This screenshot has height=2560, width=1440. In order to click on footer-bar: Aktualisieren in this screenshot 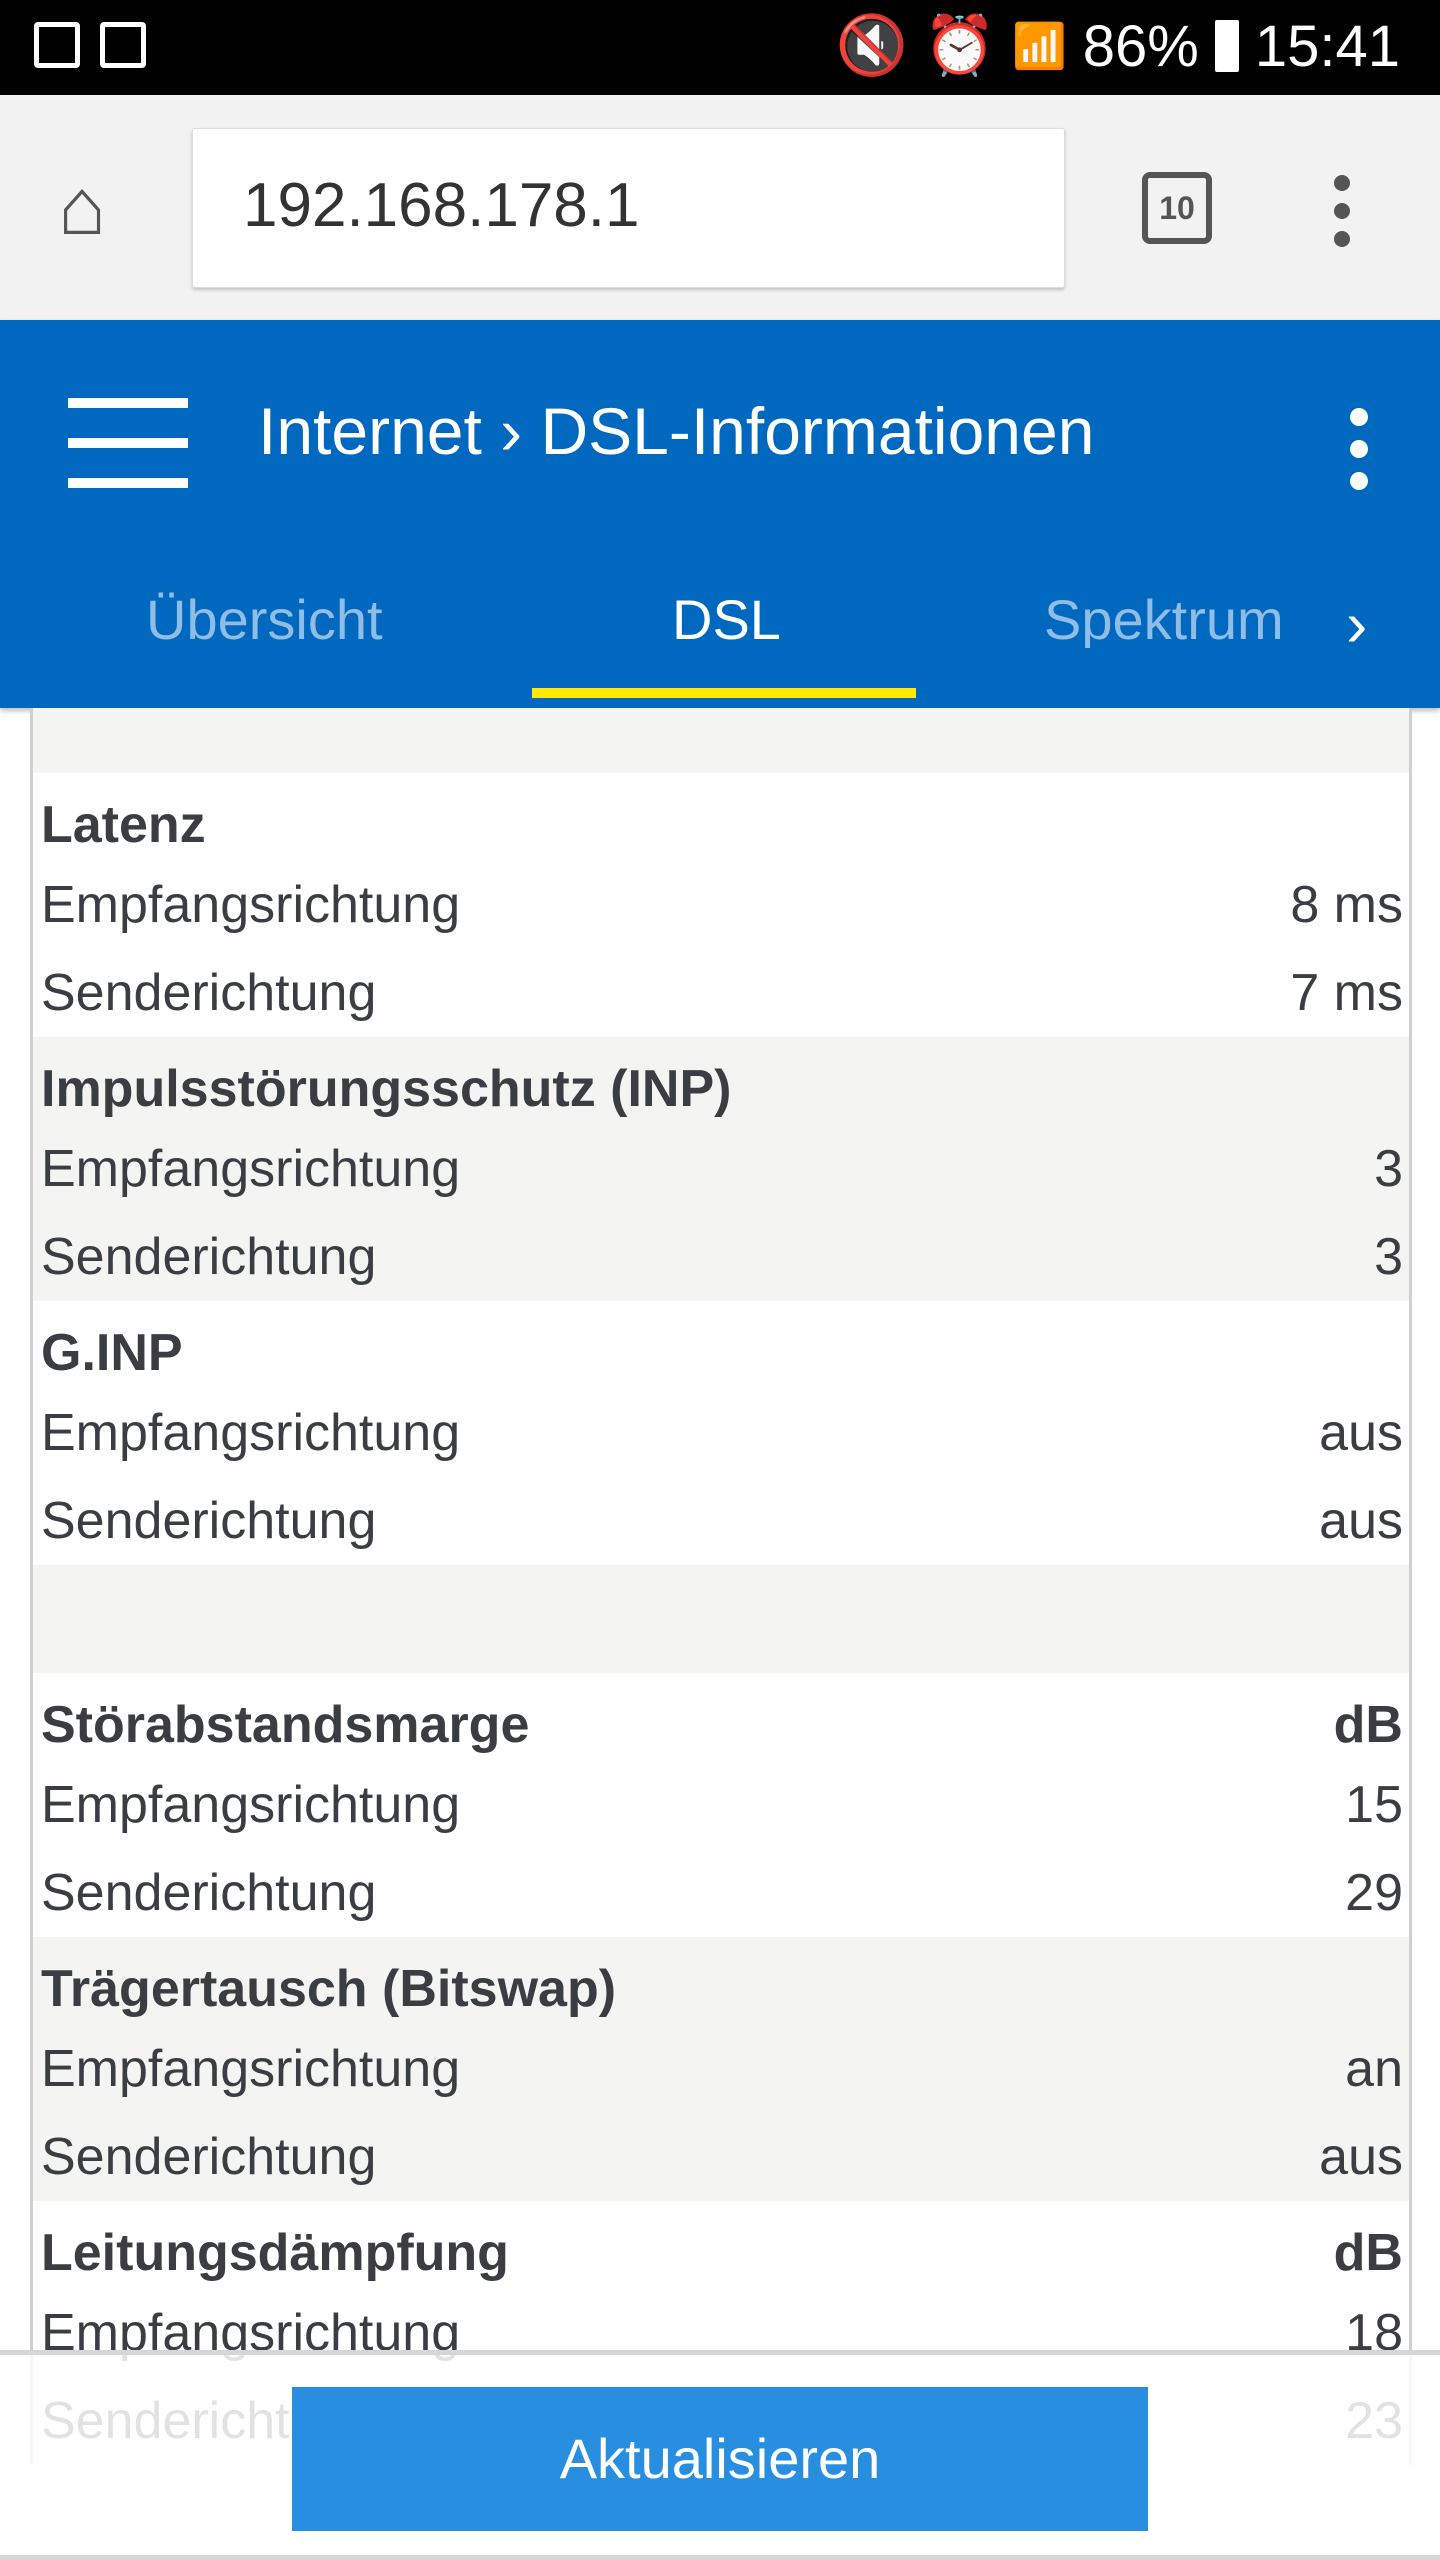, I will do `click(720, 2455)`.